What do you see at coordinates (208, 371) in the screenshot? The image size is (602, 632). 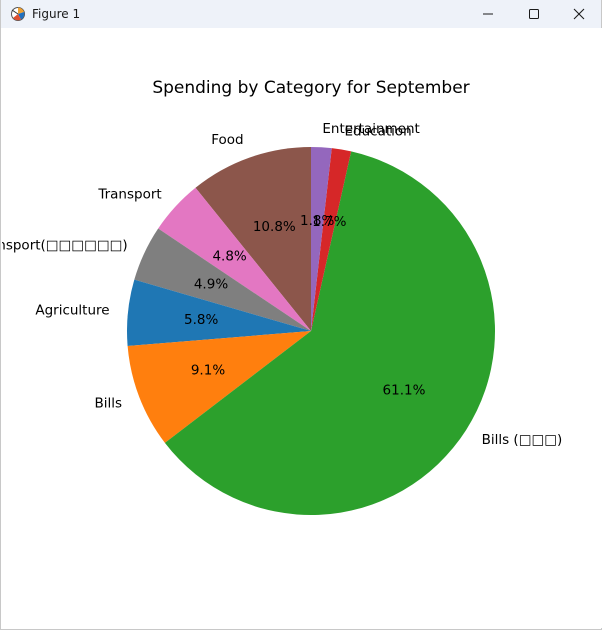 I see `slice-percent-bills-4: 9.1%` at bounding box center [208, 371].